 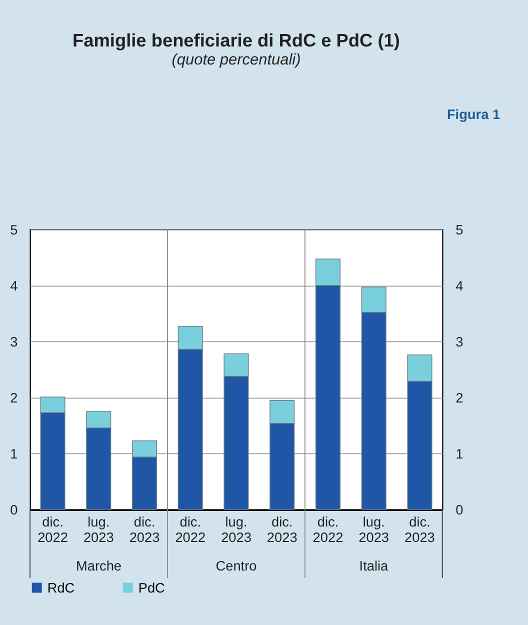 What do you see at coordinates (460, 342) in the screenshot?
I see `y2-tick-label: 3` at bounding box center [460, 342].